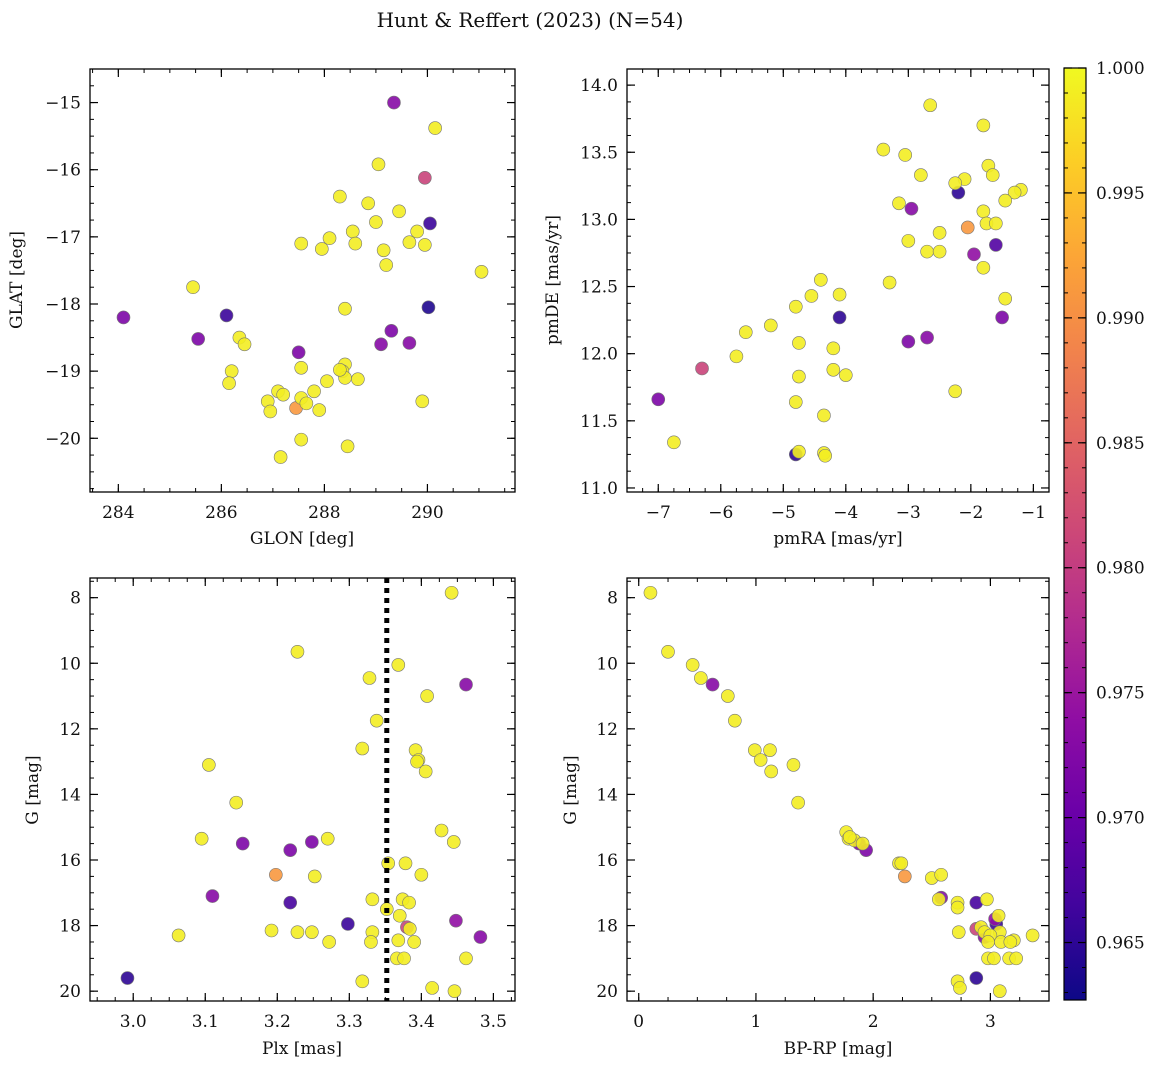 Image resolution: width=1161 pixels, height=1068 pixels. Describe the element at coordinates (493, 1022) in the screenshot. I see `x-tick-label: 3.5` at that location.